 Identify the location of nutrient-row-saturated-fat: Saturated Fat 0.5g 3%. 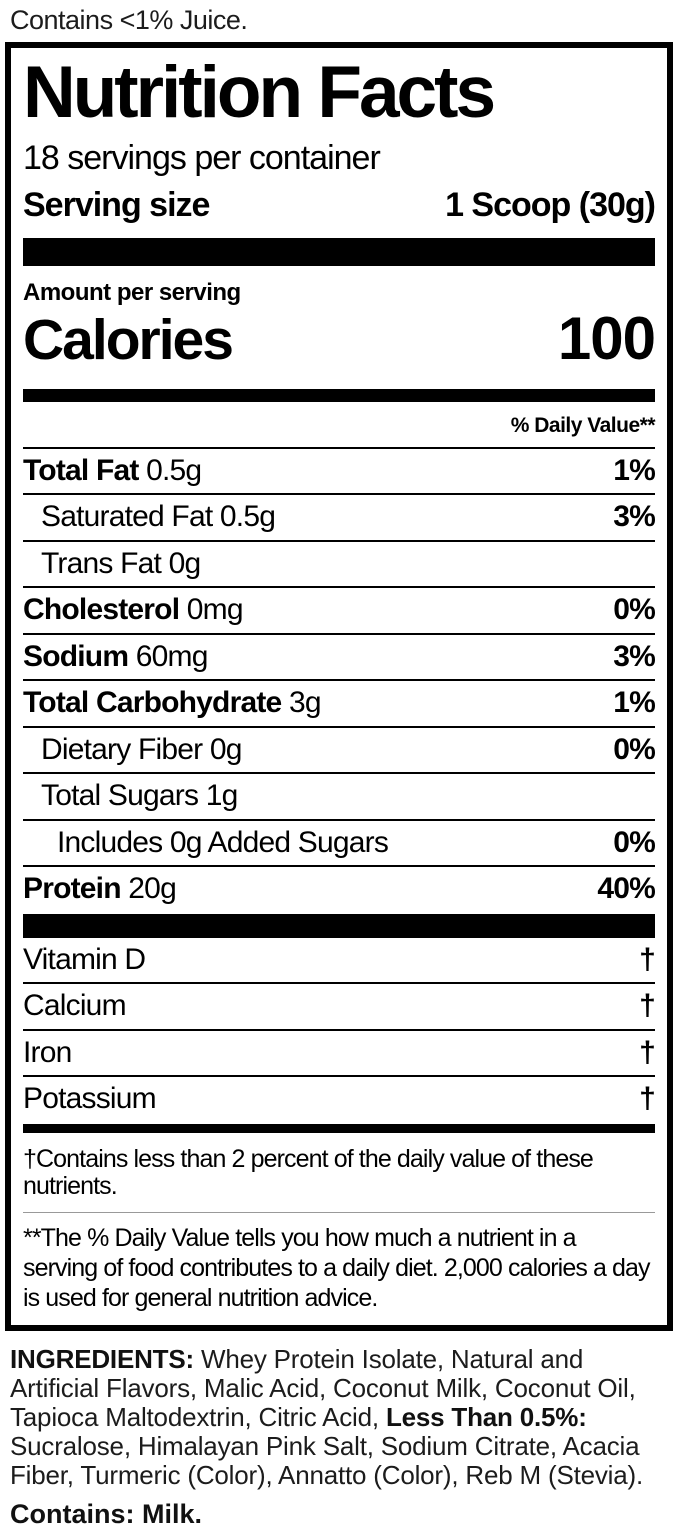
(339, 516).